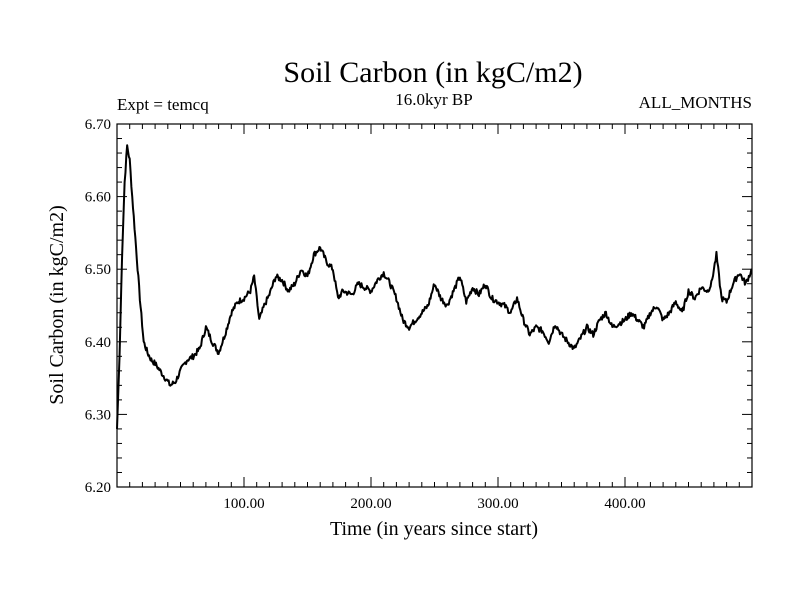  Describe the element at coordinates (434, 529) in the screenshot. I see `x-axis-label: Time (in years since start)` at that location.